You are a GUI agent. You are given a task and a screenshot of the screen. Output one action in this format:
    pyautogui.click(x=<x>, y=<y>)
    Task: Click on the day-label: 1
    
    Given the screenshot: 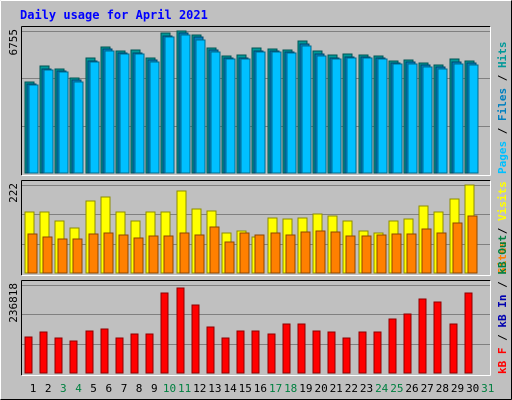 What is the action you would take?
    pyautogui.click(x=33, y=388)
    